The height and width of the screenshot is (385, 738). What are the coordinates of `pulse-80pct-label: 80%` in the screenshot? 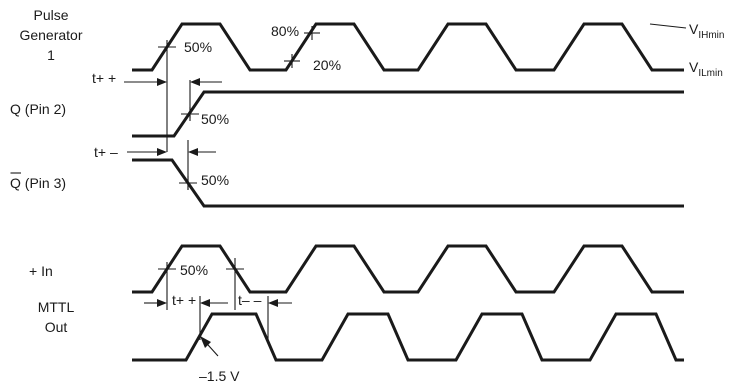 It's located at (285, 31).